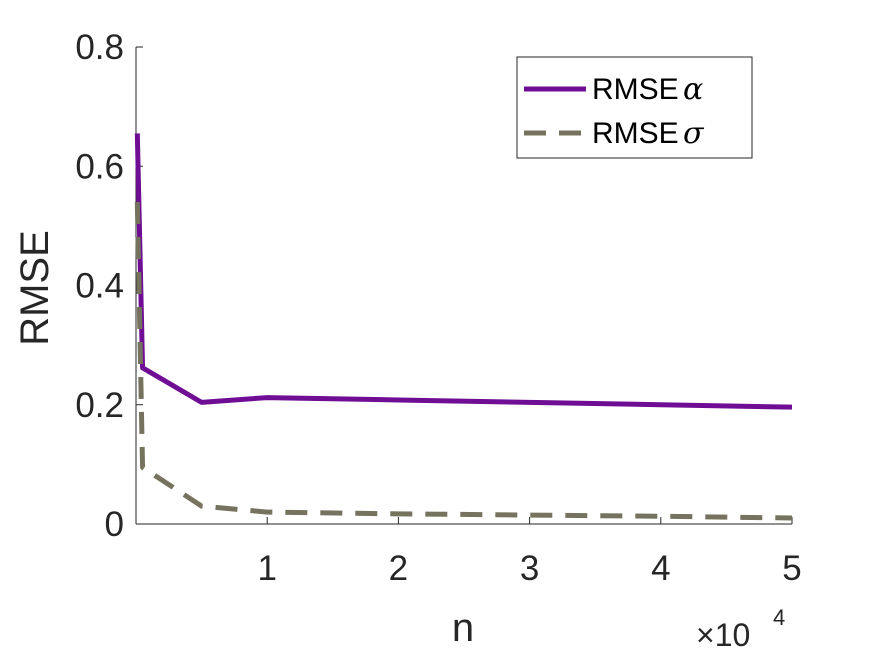 The image size is (875, 656). What do you see at coordinates (694, 133) in the screenshot?
I see `legend-symbol-sigma: σ` at bounding box center [694, 133].